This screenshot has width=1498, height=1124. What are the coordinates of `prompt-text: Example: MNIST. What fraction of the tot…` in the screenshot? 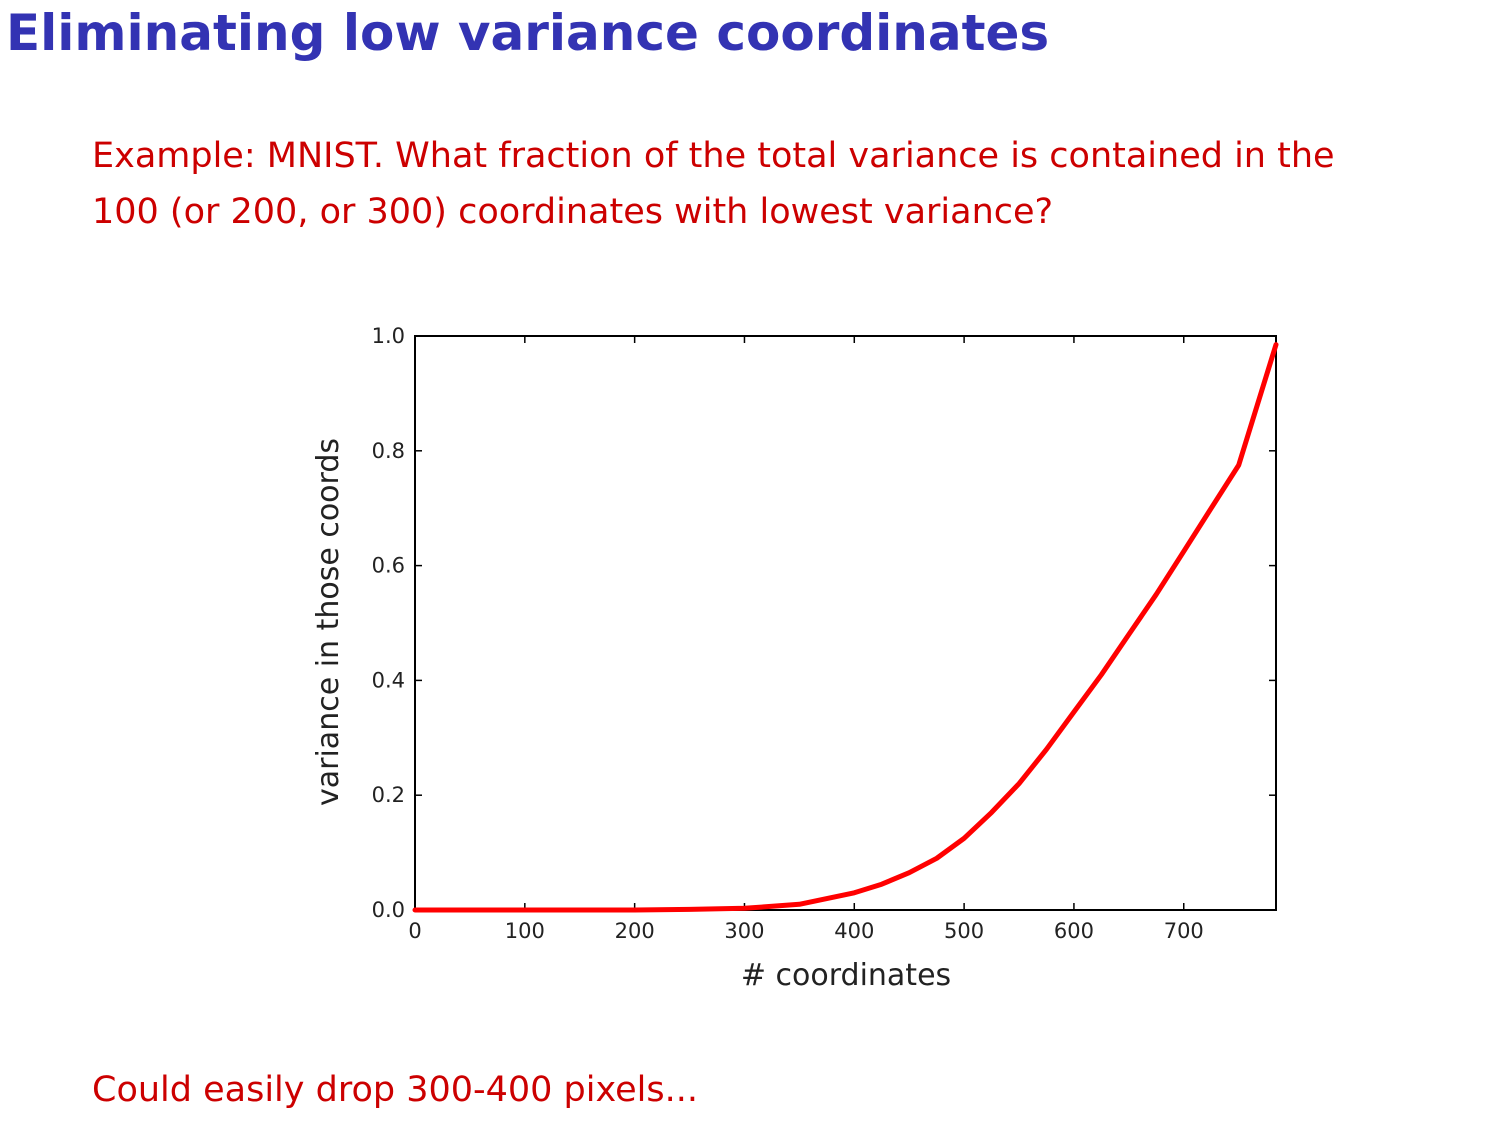 It's located at (792, 184).